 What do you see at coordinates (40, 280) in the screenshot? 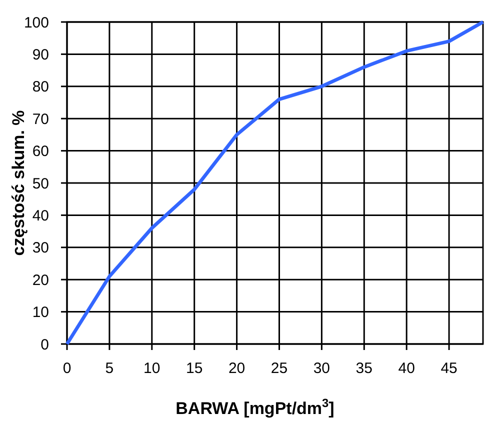
I see `y-tick-label: 20` at bounding box center [40, 280].